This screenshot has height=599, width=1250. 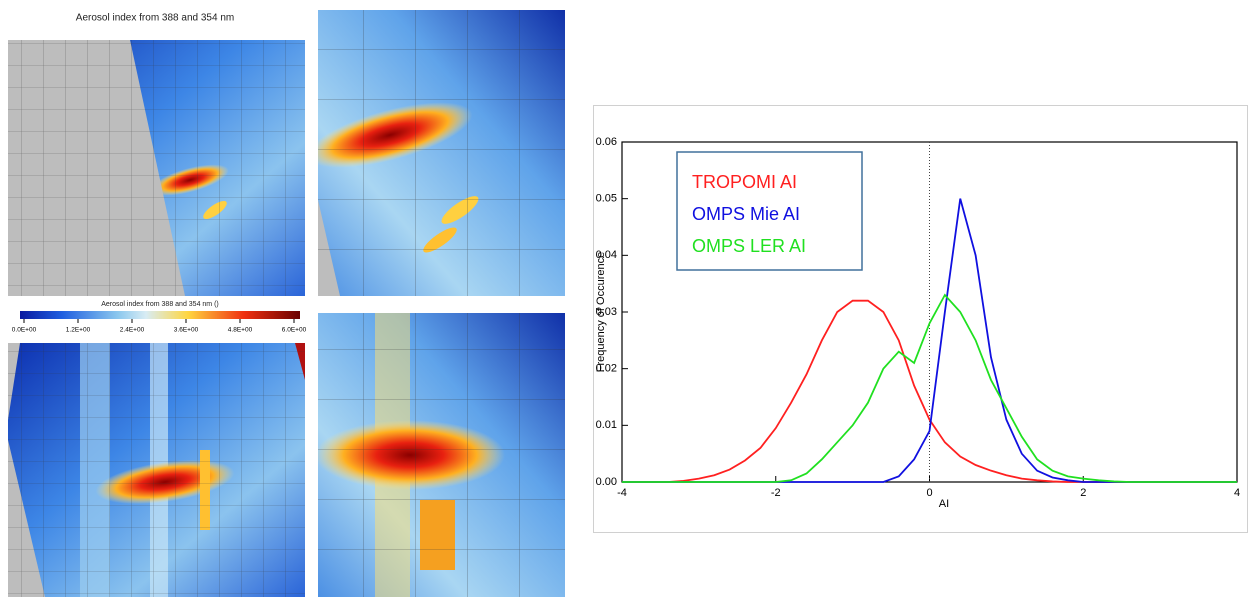 What do you see at coordinates (132, 330) in the screenshot?
I see `colorbar-tick-label: 2.4E+00` at bounding box center [132, 330].